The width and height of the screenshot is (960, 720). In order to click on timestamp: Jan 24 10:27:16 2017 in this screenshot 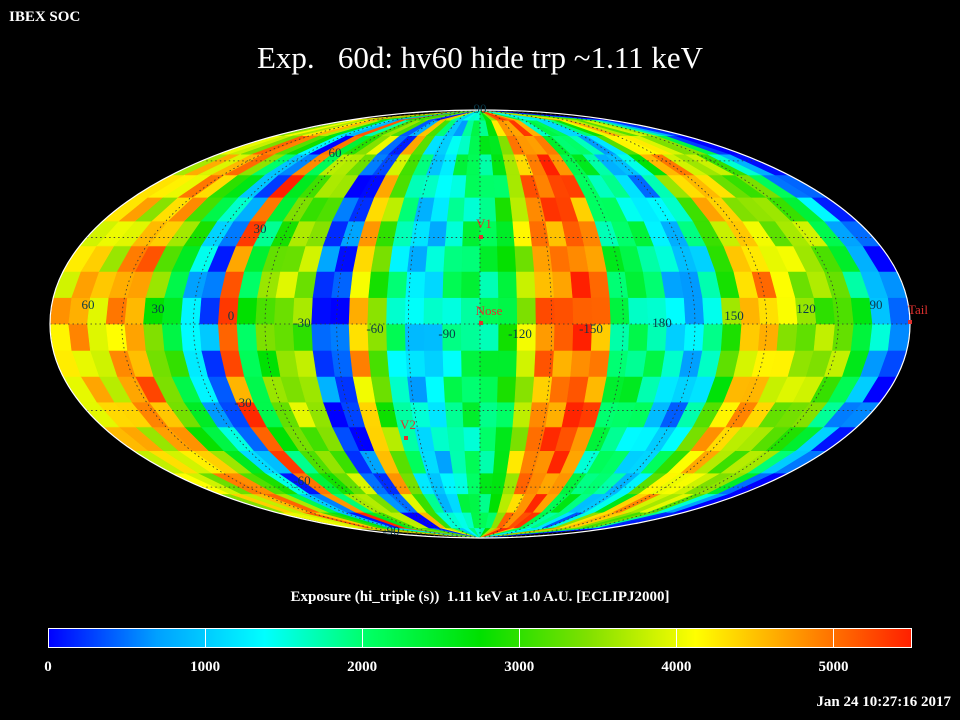, I will do `click(883, 702)`.